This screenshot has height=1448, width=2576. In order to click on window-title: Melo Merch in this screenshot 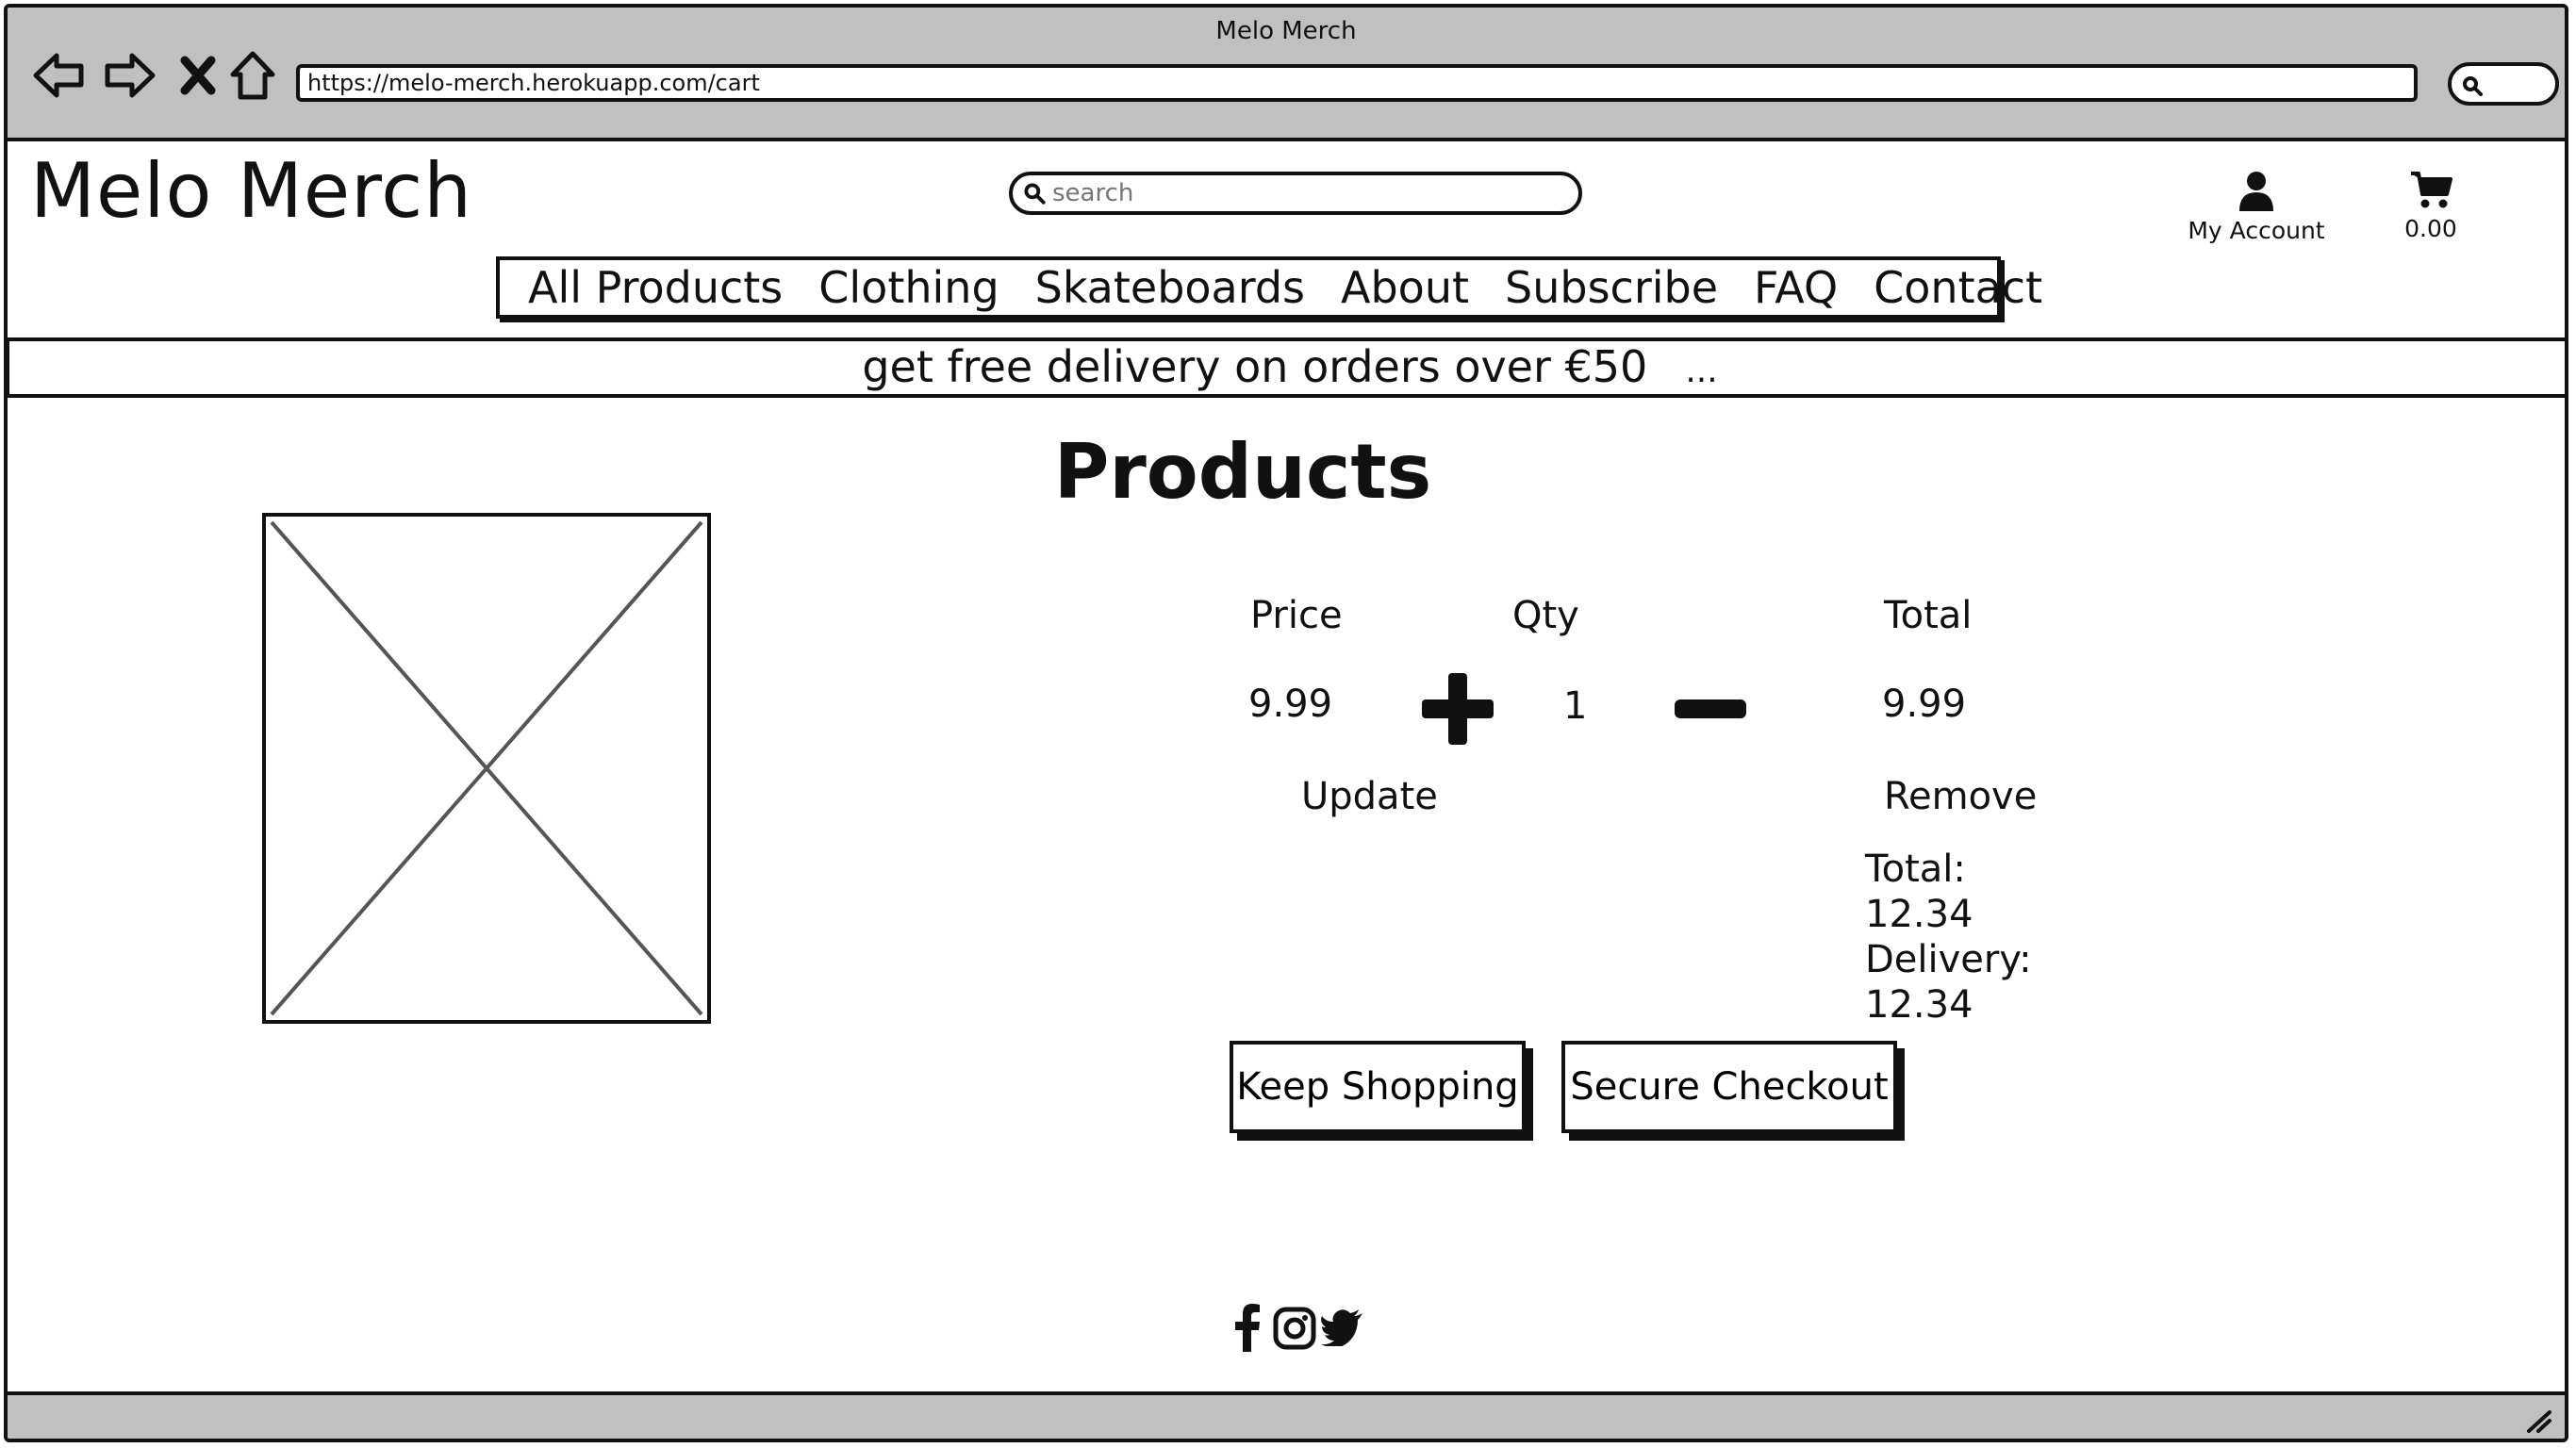, I will do `click(1286, 31)`.